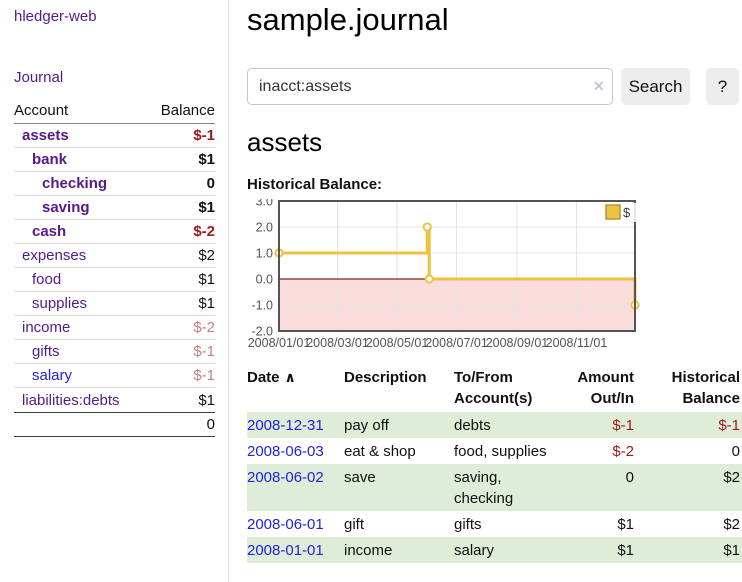 This screenshot has height=582, width=742. I want to click on header-amount: Amount Out/In, so click(605, 388).